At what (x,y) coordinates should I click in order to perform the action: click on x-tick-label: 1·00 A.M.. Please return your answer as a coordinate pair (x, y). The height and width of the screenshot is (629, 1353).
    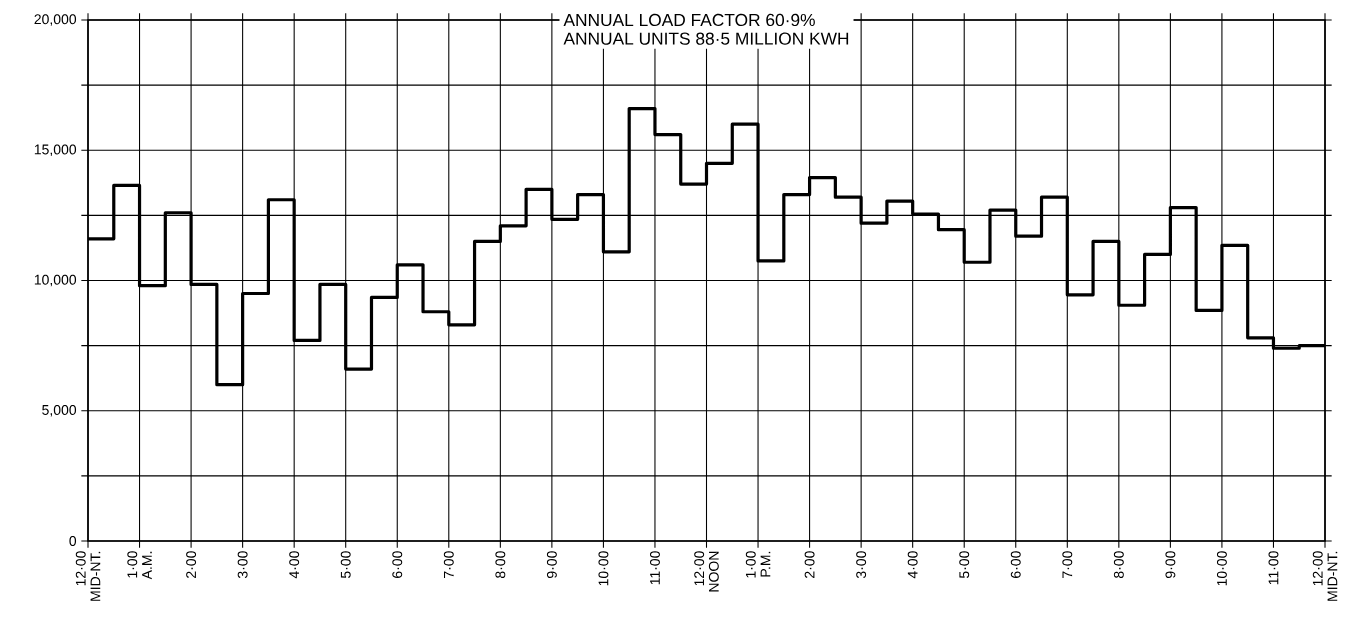
    Looking at the image, I should click on (139, 565).